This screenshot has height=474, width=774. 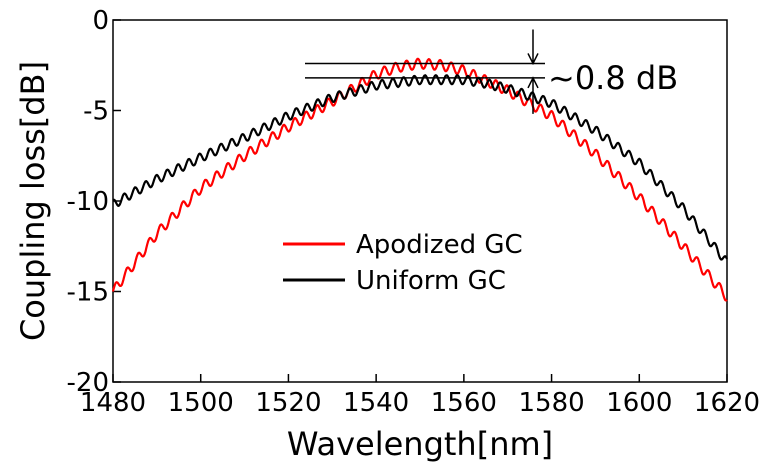 What do you see at coordinates (33, 201) in the screenshot?
I see `y-axis-title: Coupling loss[dB]` at bounding box center [33, 201].